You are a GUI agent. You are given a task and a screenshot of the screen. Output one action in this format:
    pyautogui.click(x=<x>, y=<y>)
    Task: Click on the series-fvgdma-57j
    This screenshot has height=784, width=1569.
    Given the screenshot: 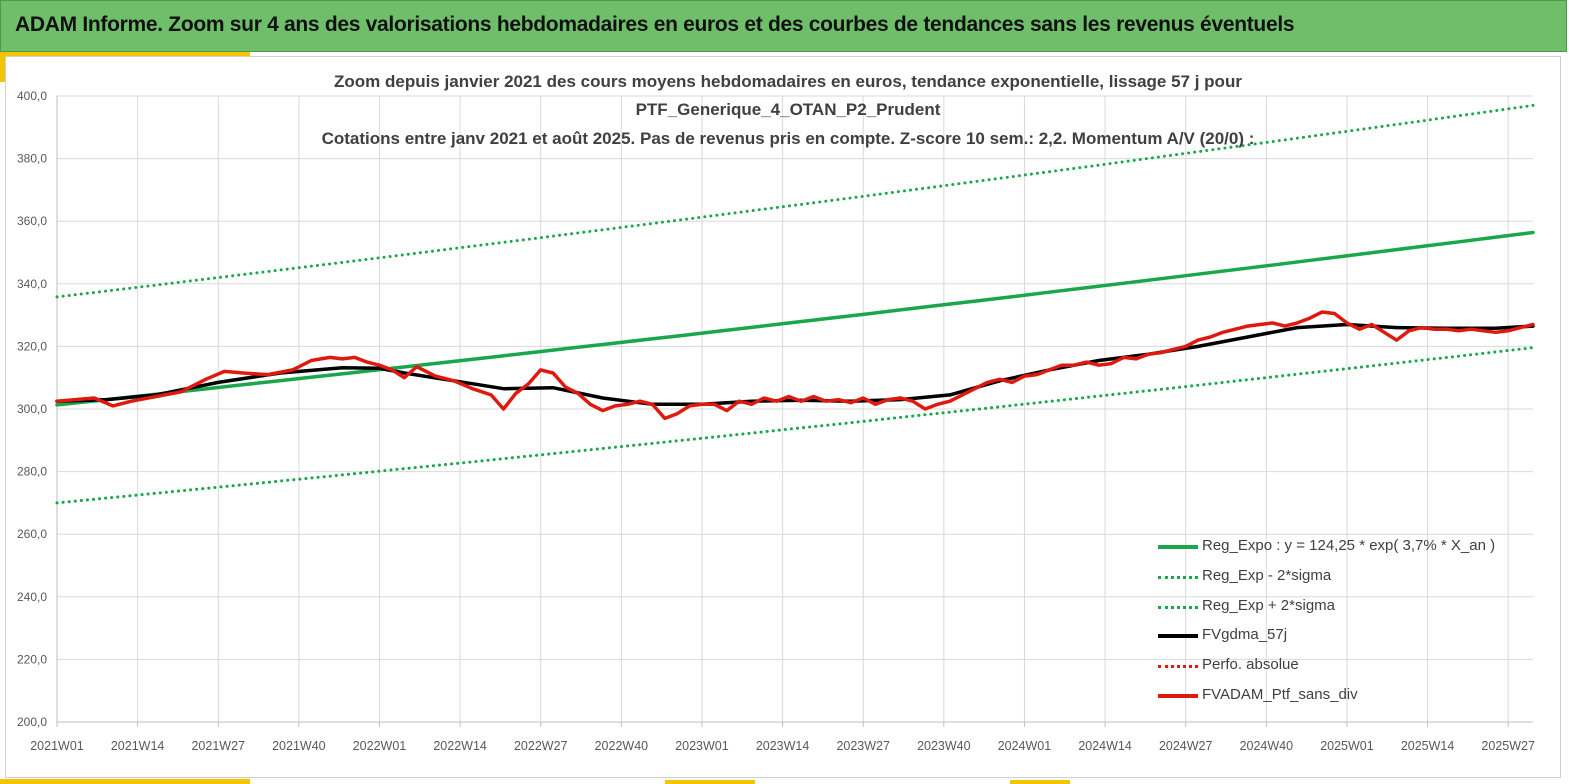 What is the action you would take?
    pyautogui.click(x=795, y=364)
    